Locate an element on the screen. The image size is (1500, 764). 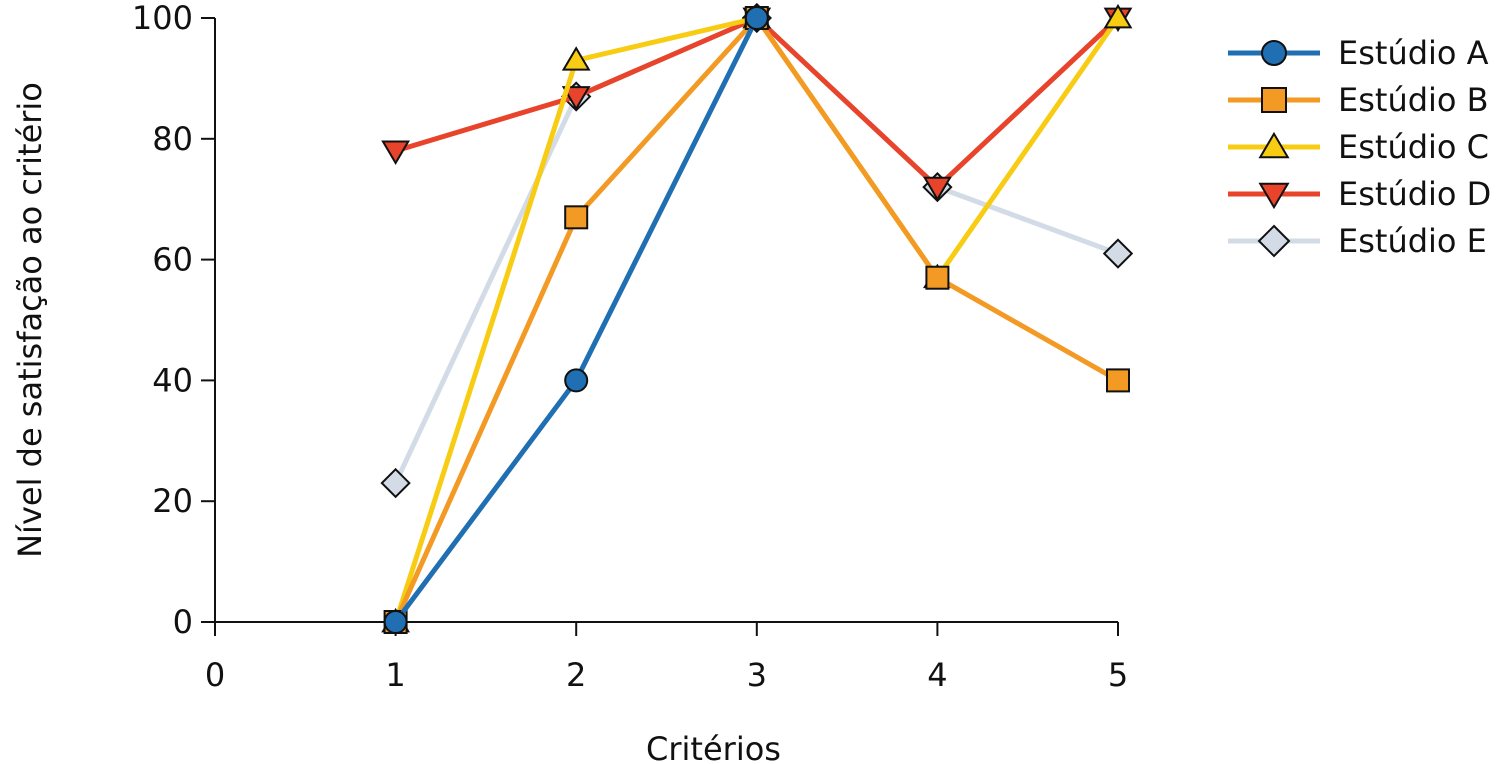
y-tick-label: 100 is located at coordinates (162, 18).